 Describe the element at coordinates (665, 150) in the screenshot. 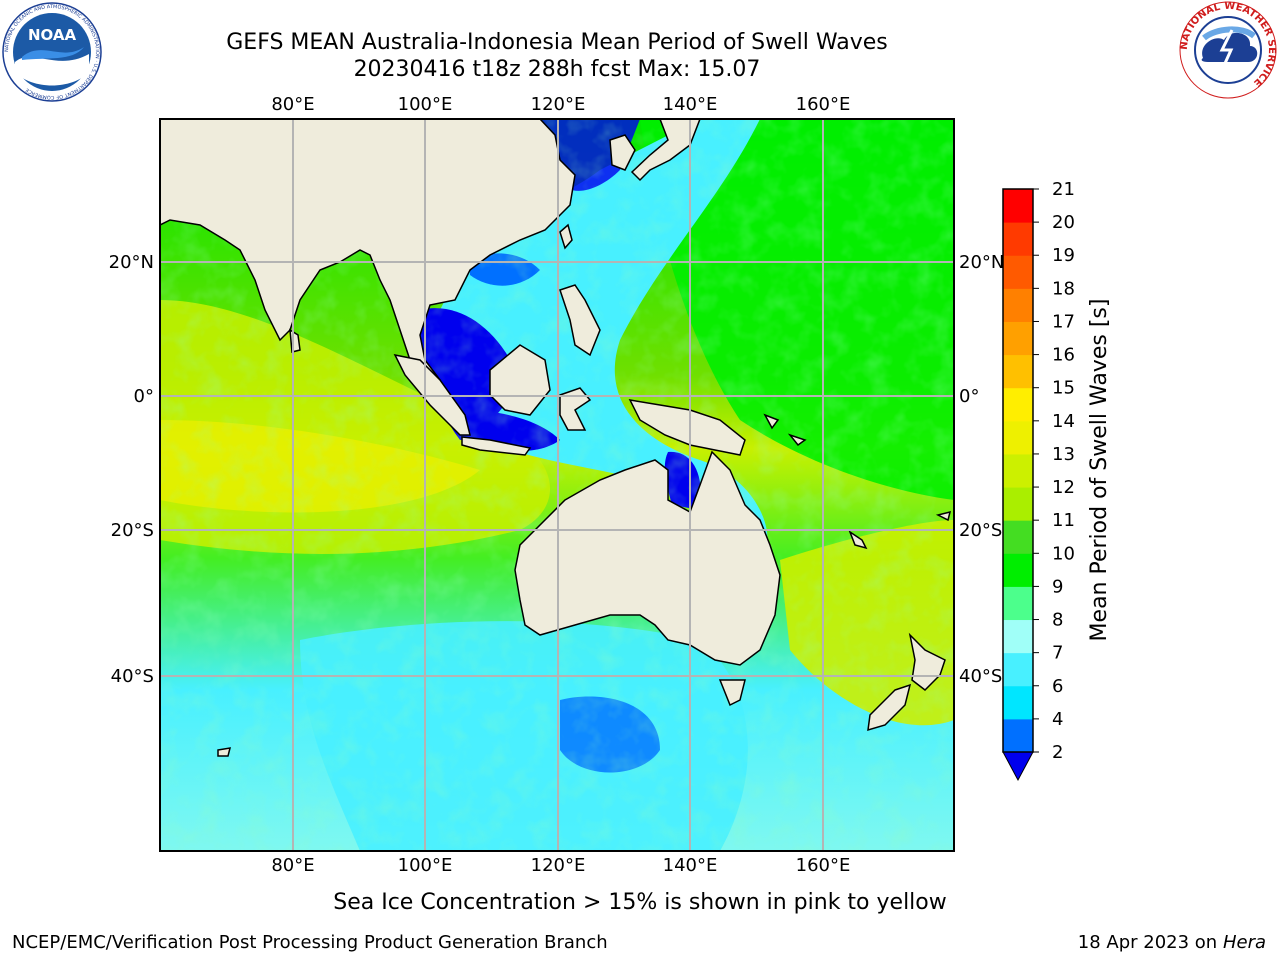

I see `japan-land` at that location.